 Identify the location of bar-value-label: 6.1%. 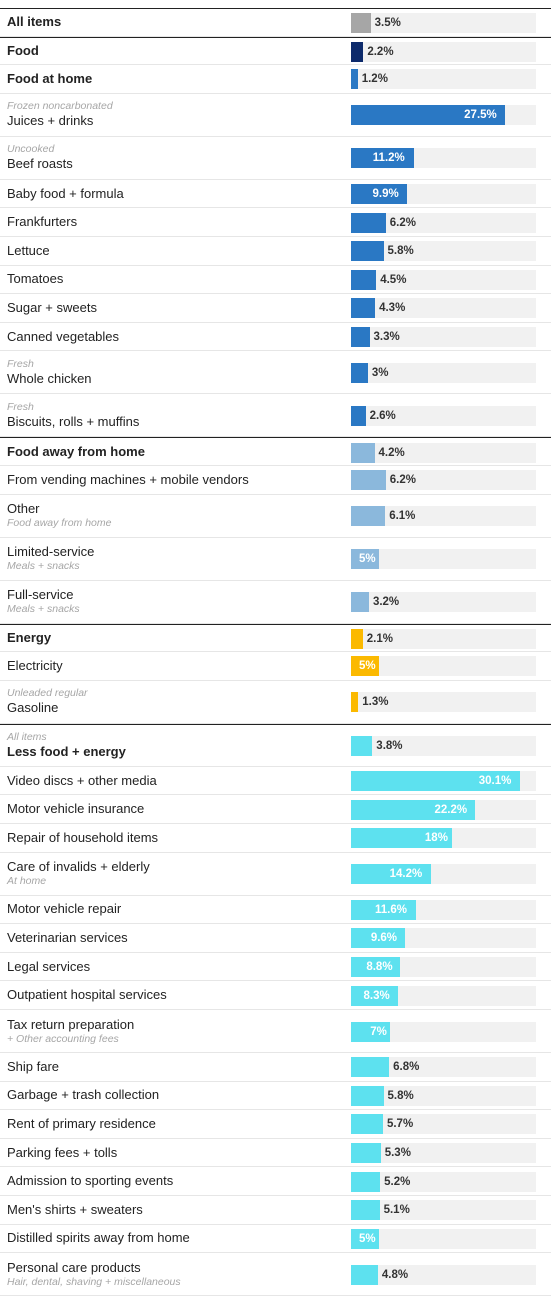
(402, 516).